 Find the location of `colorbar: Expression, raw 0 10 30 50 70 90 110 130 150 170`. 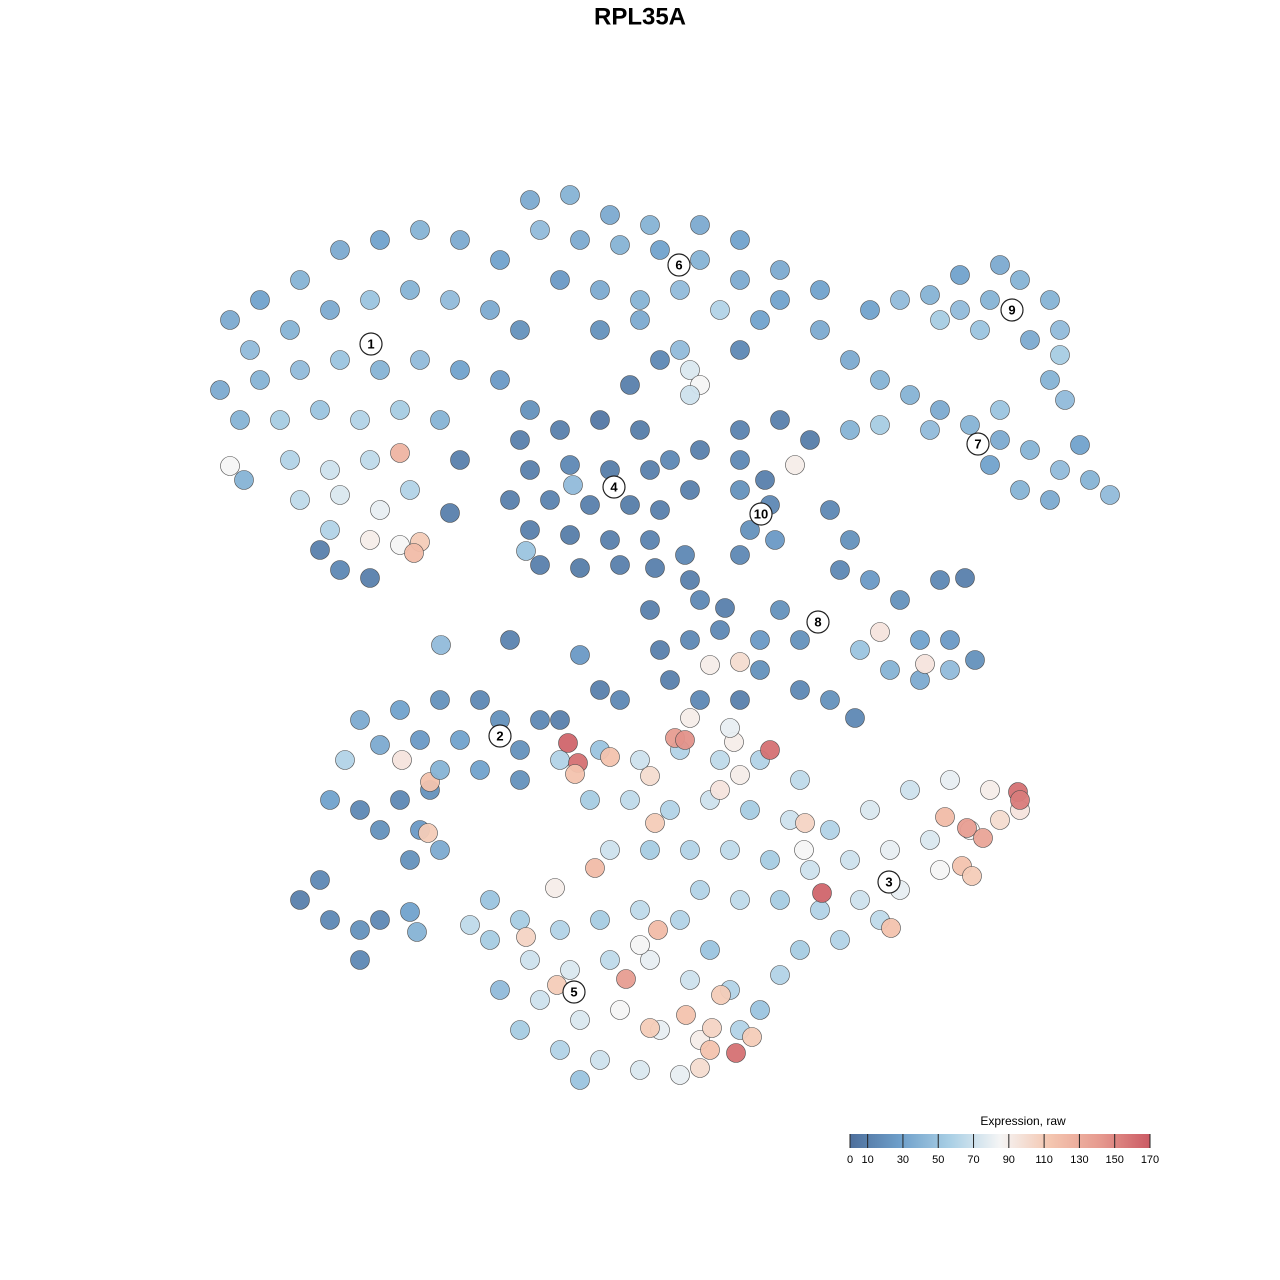

colorbar: Expression, raw 0 10 30 50 70 90 110 130 150 170 is located at coordinates (1003, 1140).